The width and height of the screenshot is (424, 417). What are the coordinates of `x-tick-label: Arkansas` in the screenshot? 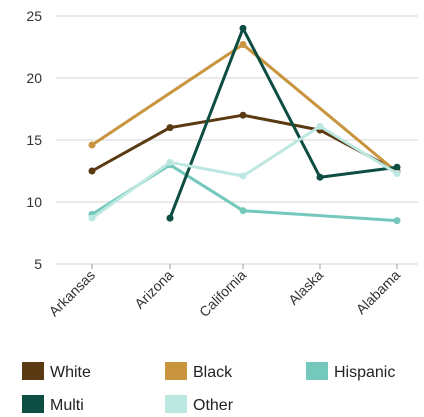 It's located at (72, 293).